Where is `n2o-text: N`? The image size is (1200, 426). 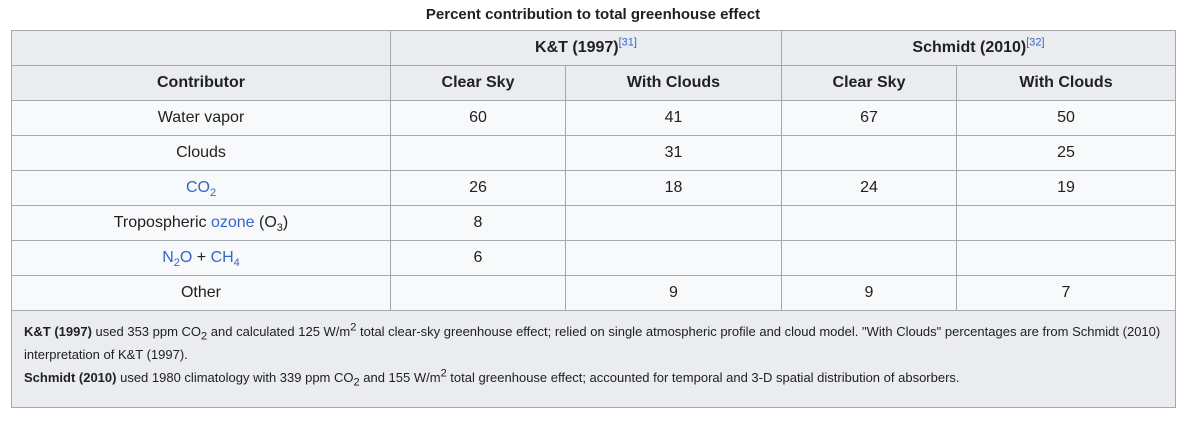 n2o-text: N is located at coordinates (168, 257).